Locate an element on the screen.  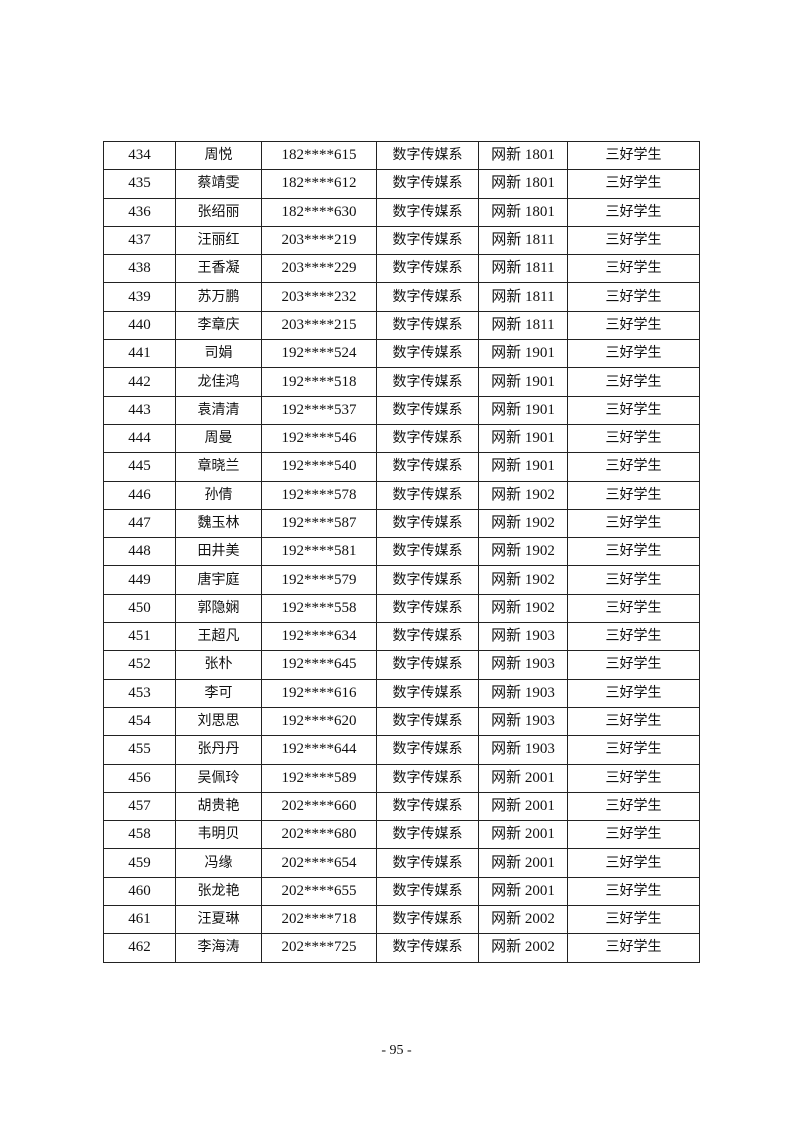
student-id-cell: 192****578 is located at coordinates (319, 495).